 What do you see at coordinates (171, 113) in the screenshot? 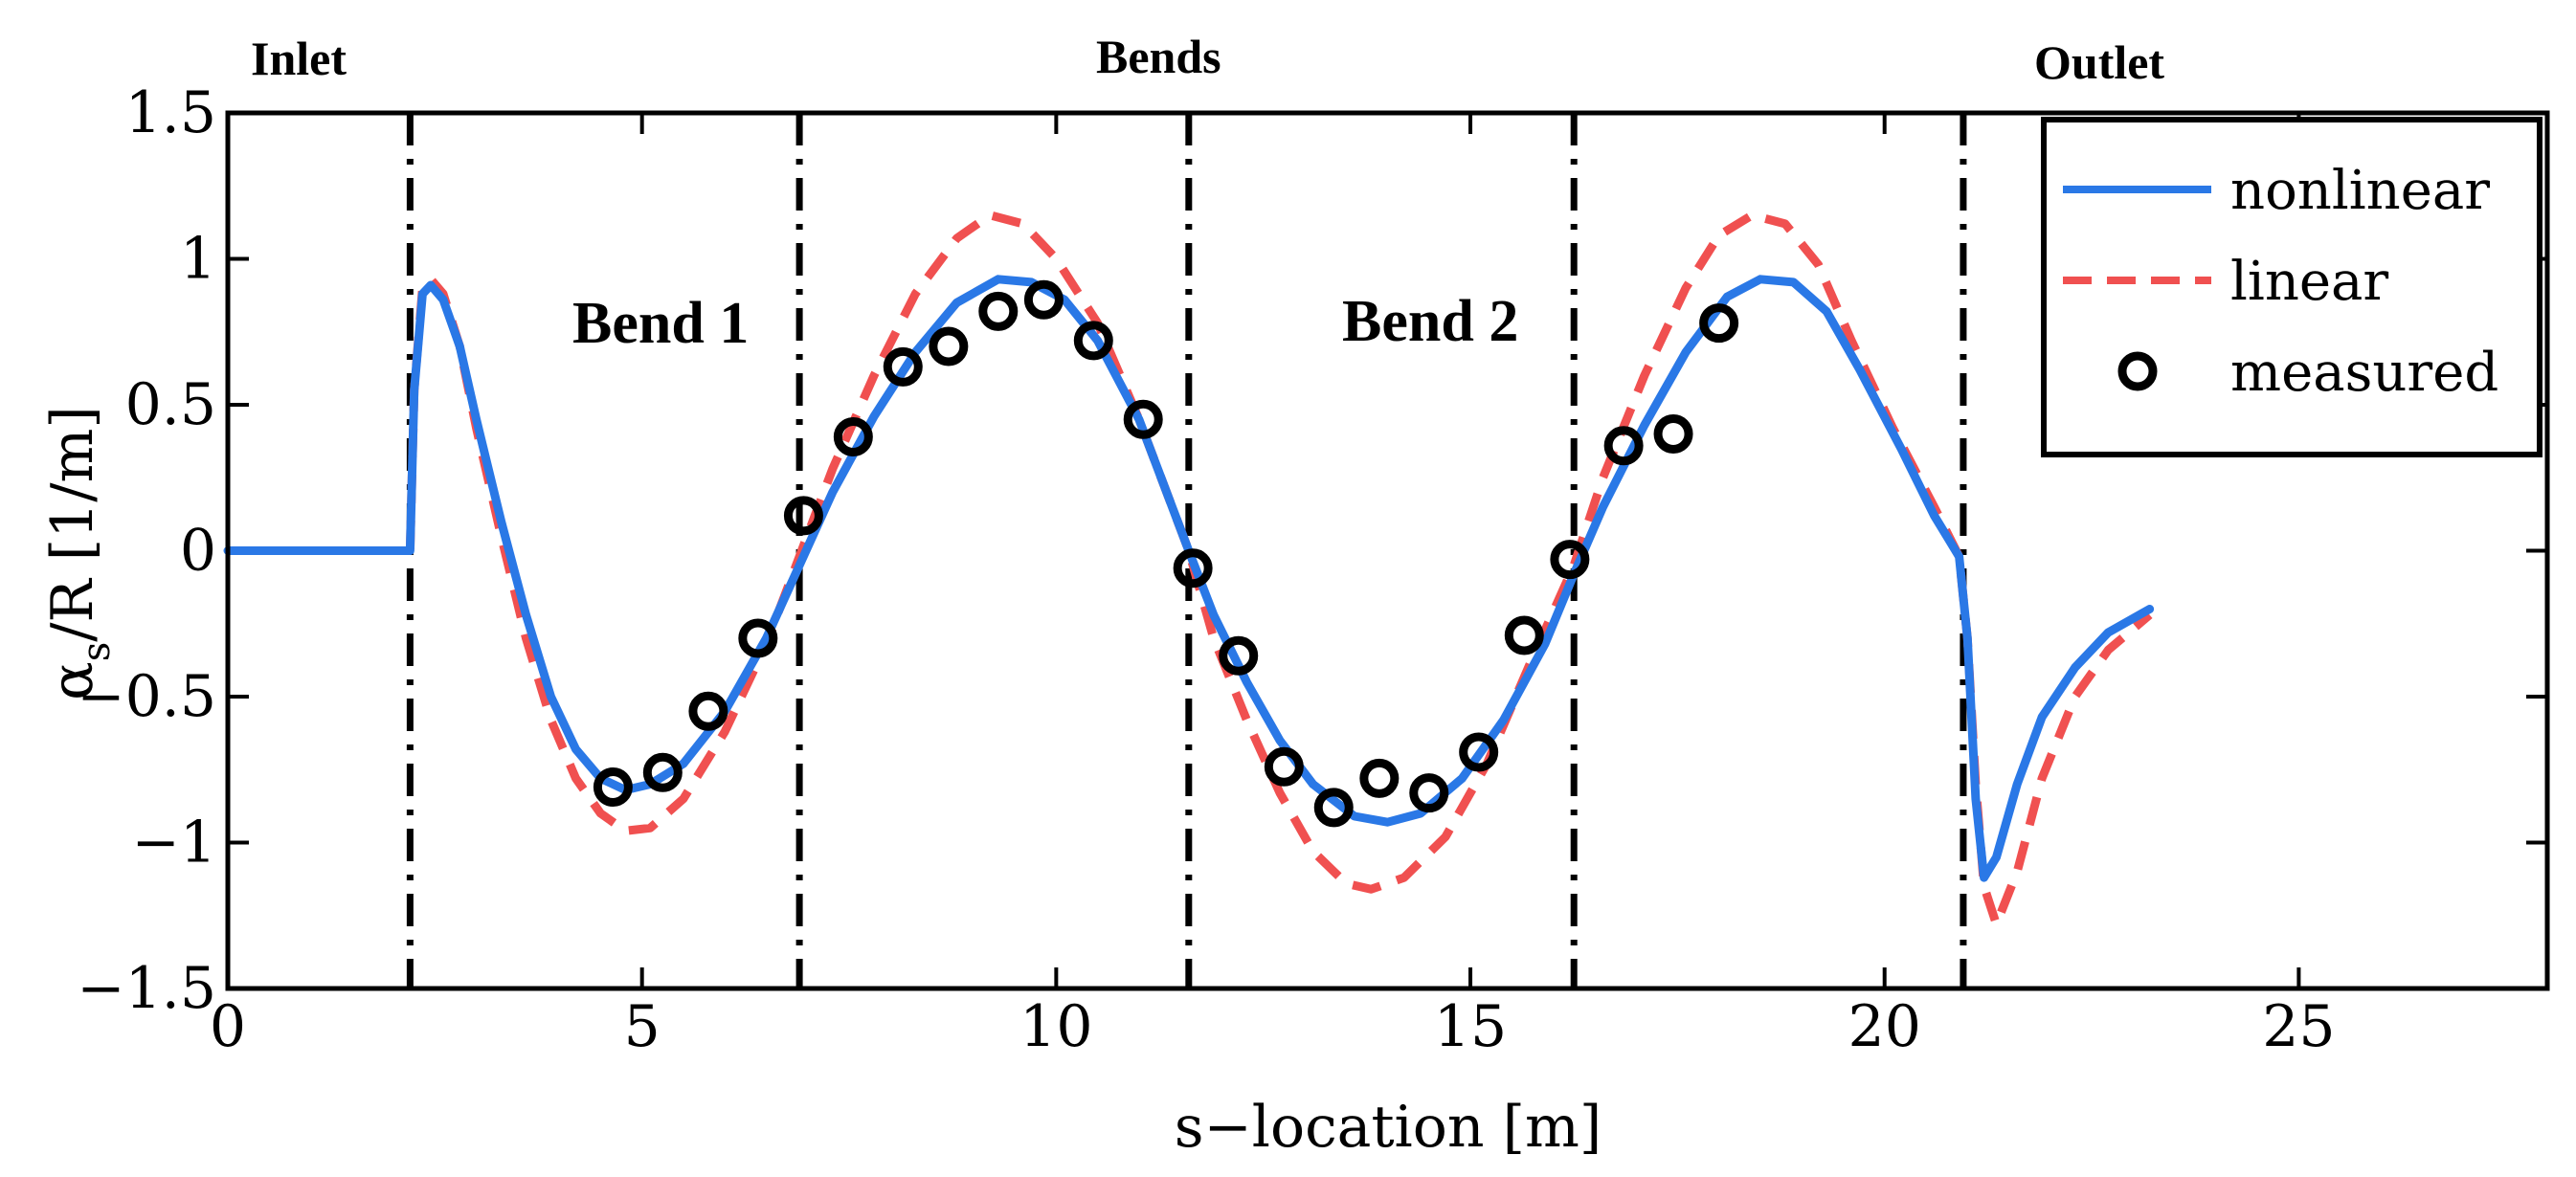
I see `y-tick-label-6: 1.5` at bounding box center [171, 113].